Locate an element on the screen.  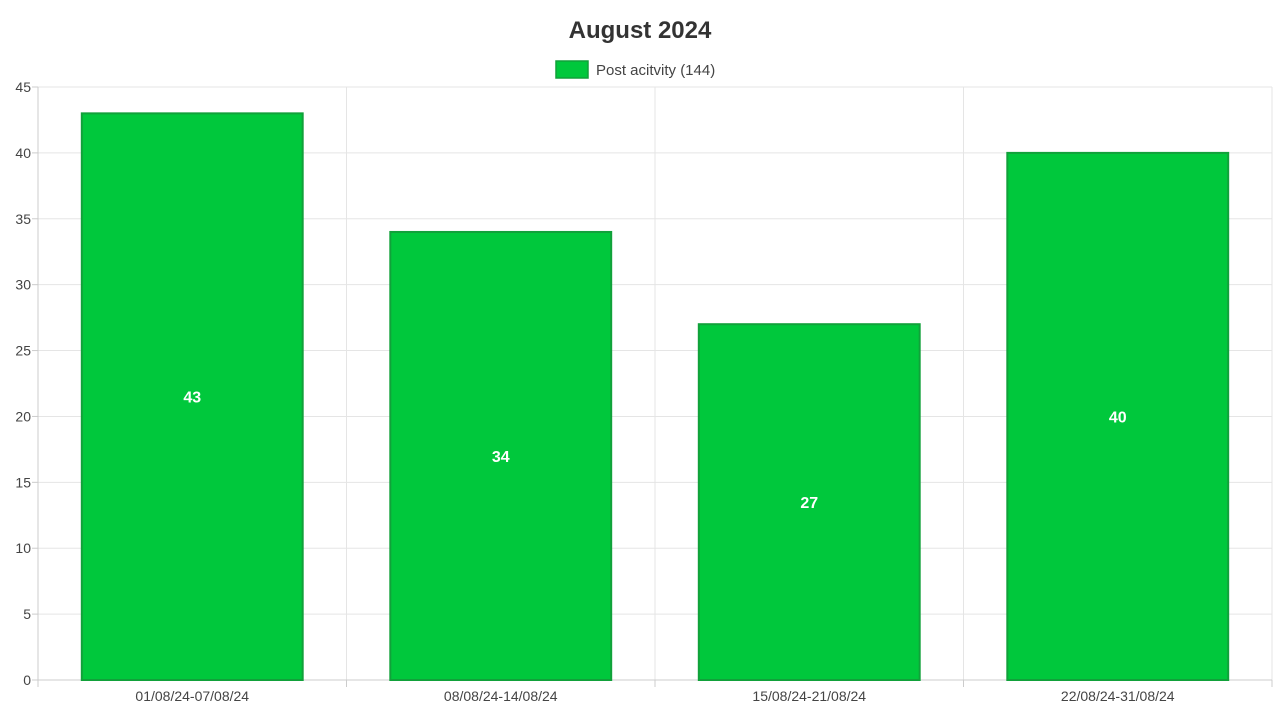
legend-label: Post acitvity (144) is located at coordinates (655, 70).